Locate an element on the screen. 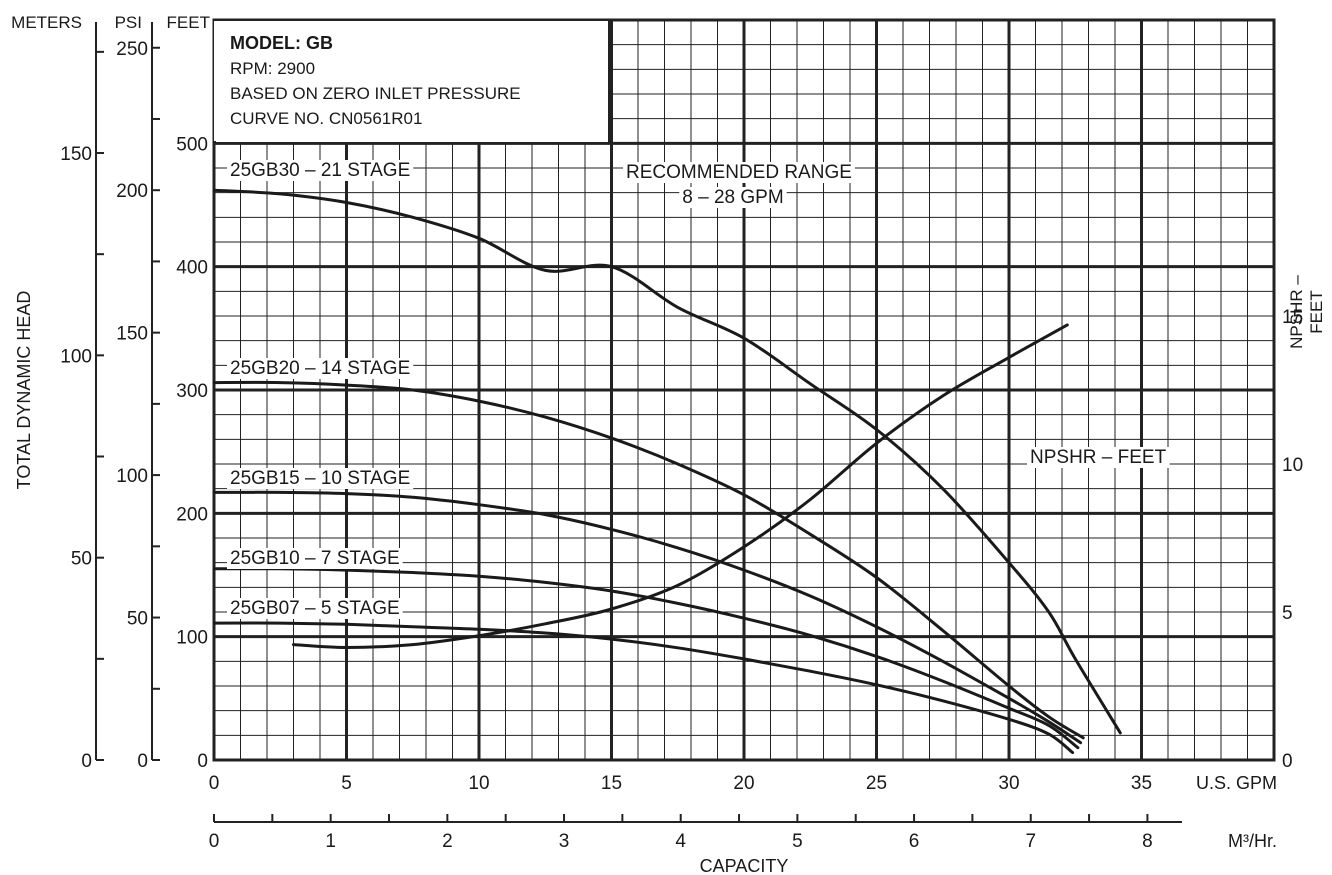 This screenshot has height=875, width=1332. y-tick-label-npshr: 10 is located at coordinates (1292, 465).